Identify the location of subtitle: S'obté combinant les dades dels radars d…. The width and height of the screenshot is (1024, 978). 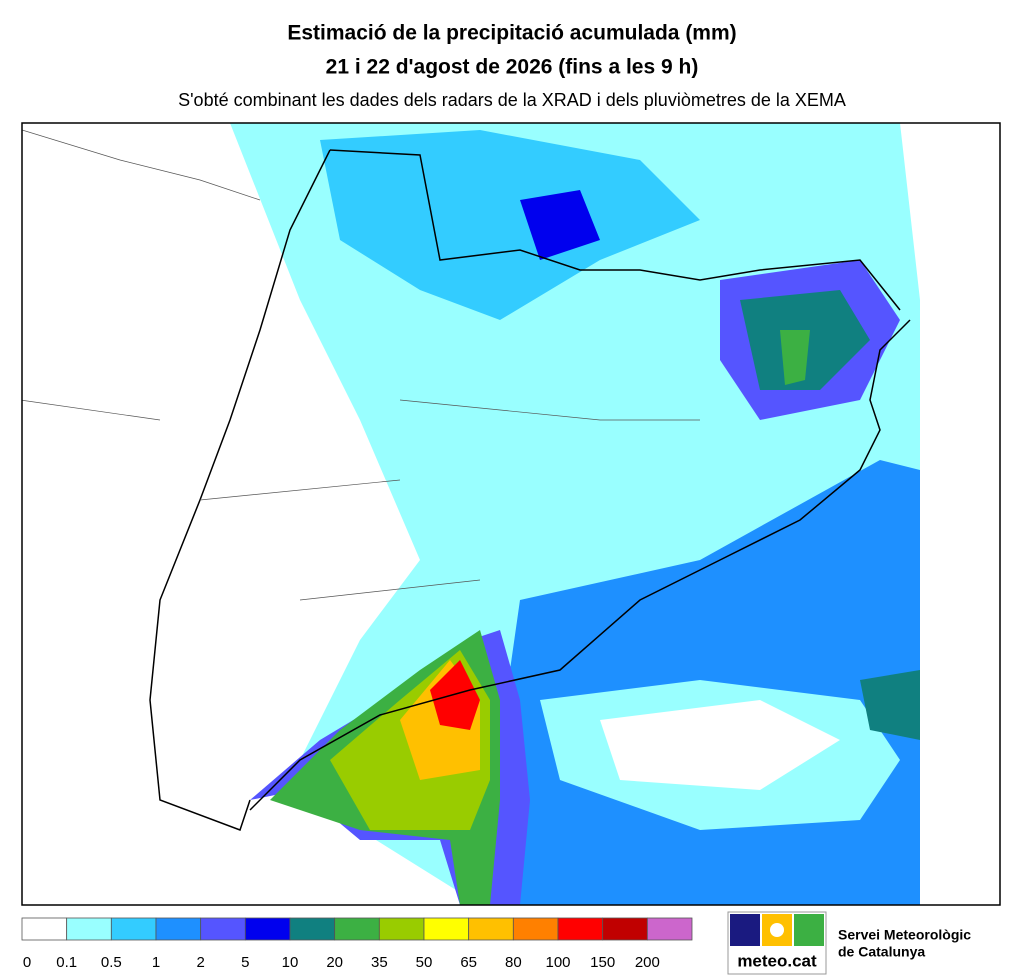
(512, 100).